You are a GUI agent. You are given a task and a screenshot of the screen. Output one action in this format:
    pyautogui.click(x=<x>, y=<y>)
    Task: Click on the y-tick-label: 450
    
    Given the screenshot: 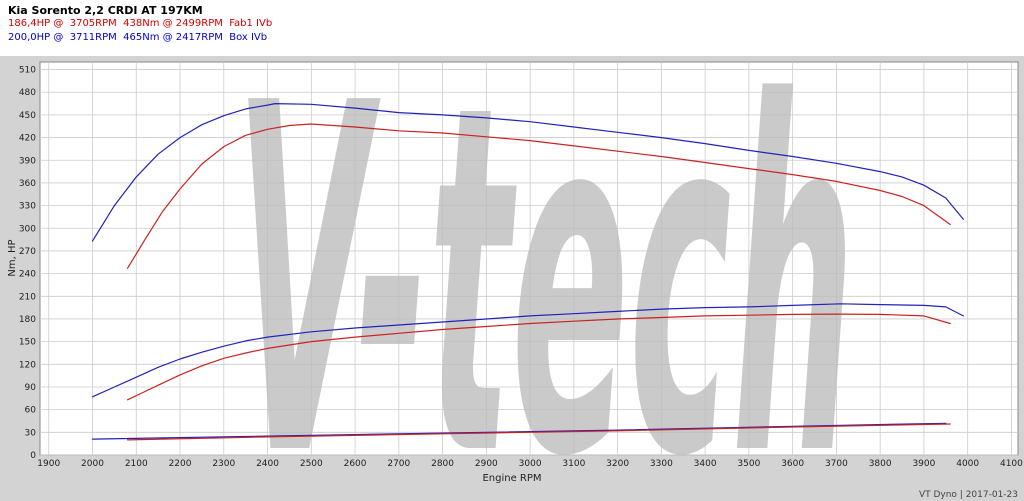 What is the action you would take?
    pyautogui.click(x=27, y=116)
    